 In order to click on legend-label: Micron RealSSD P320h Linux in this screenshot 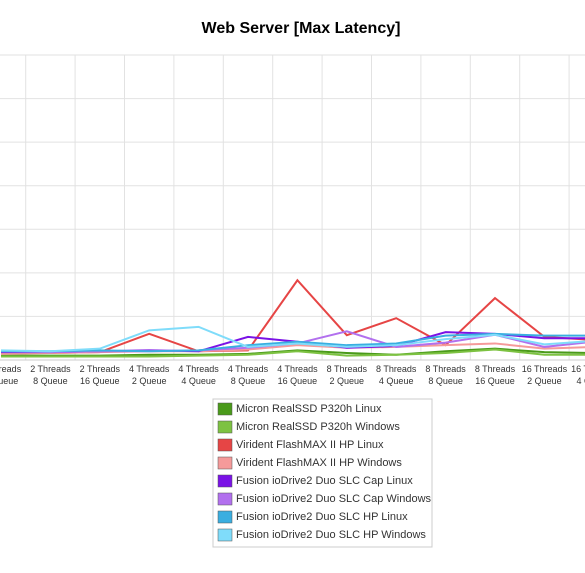, I will do `click(309, 409)`.